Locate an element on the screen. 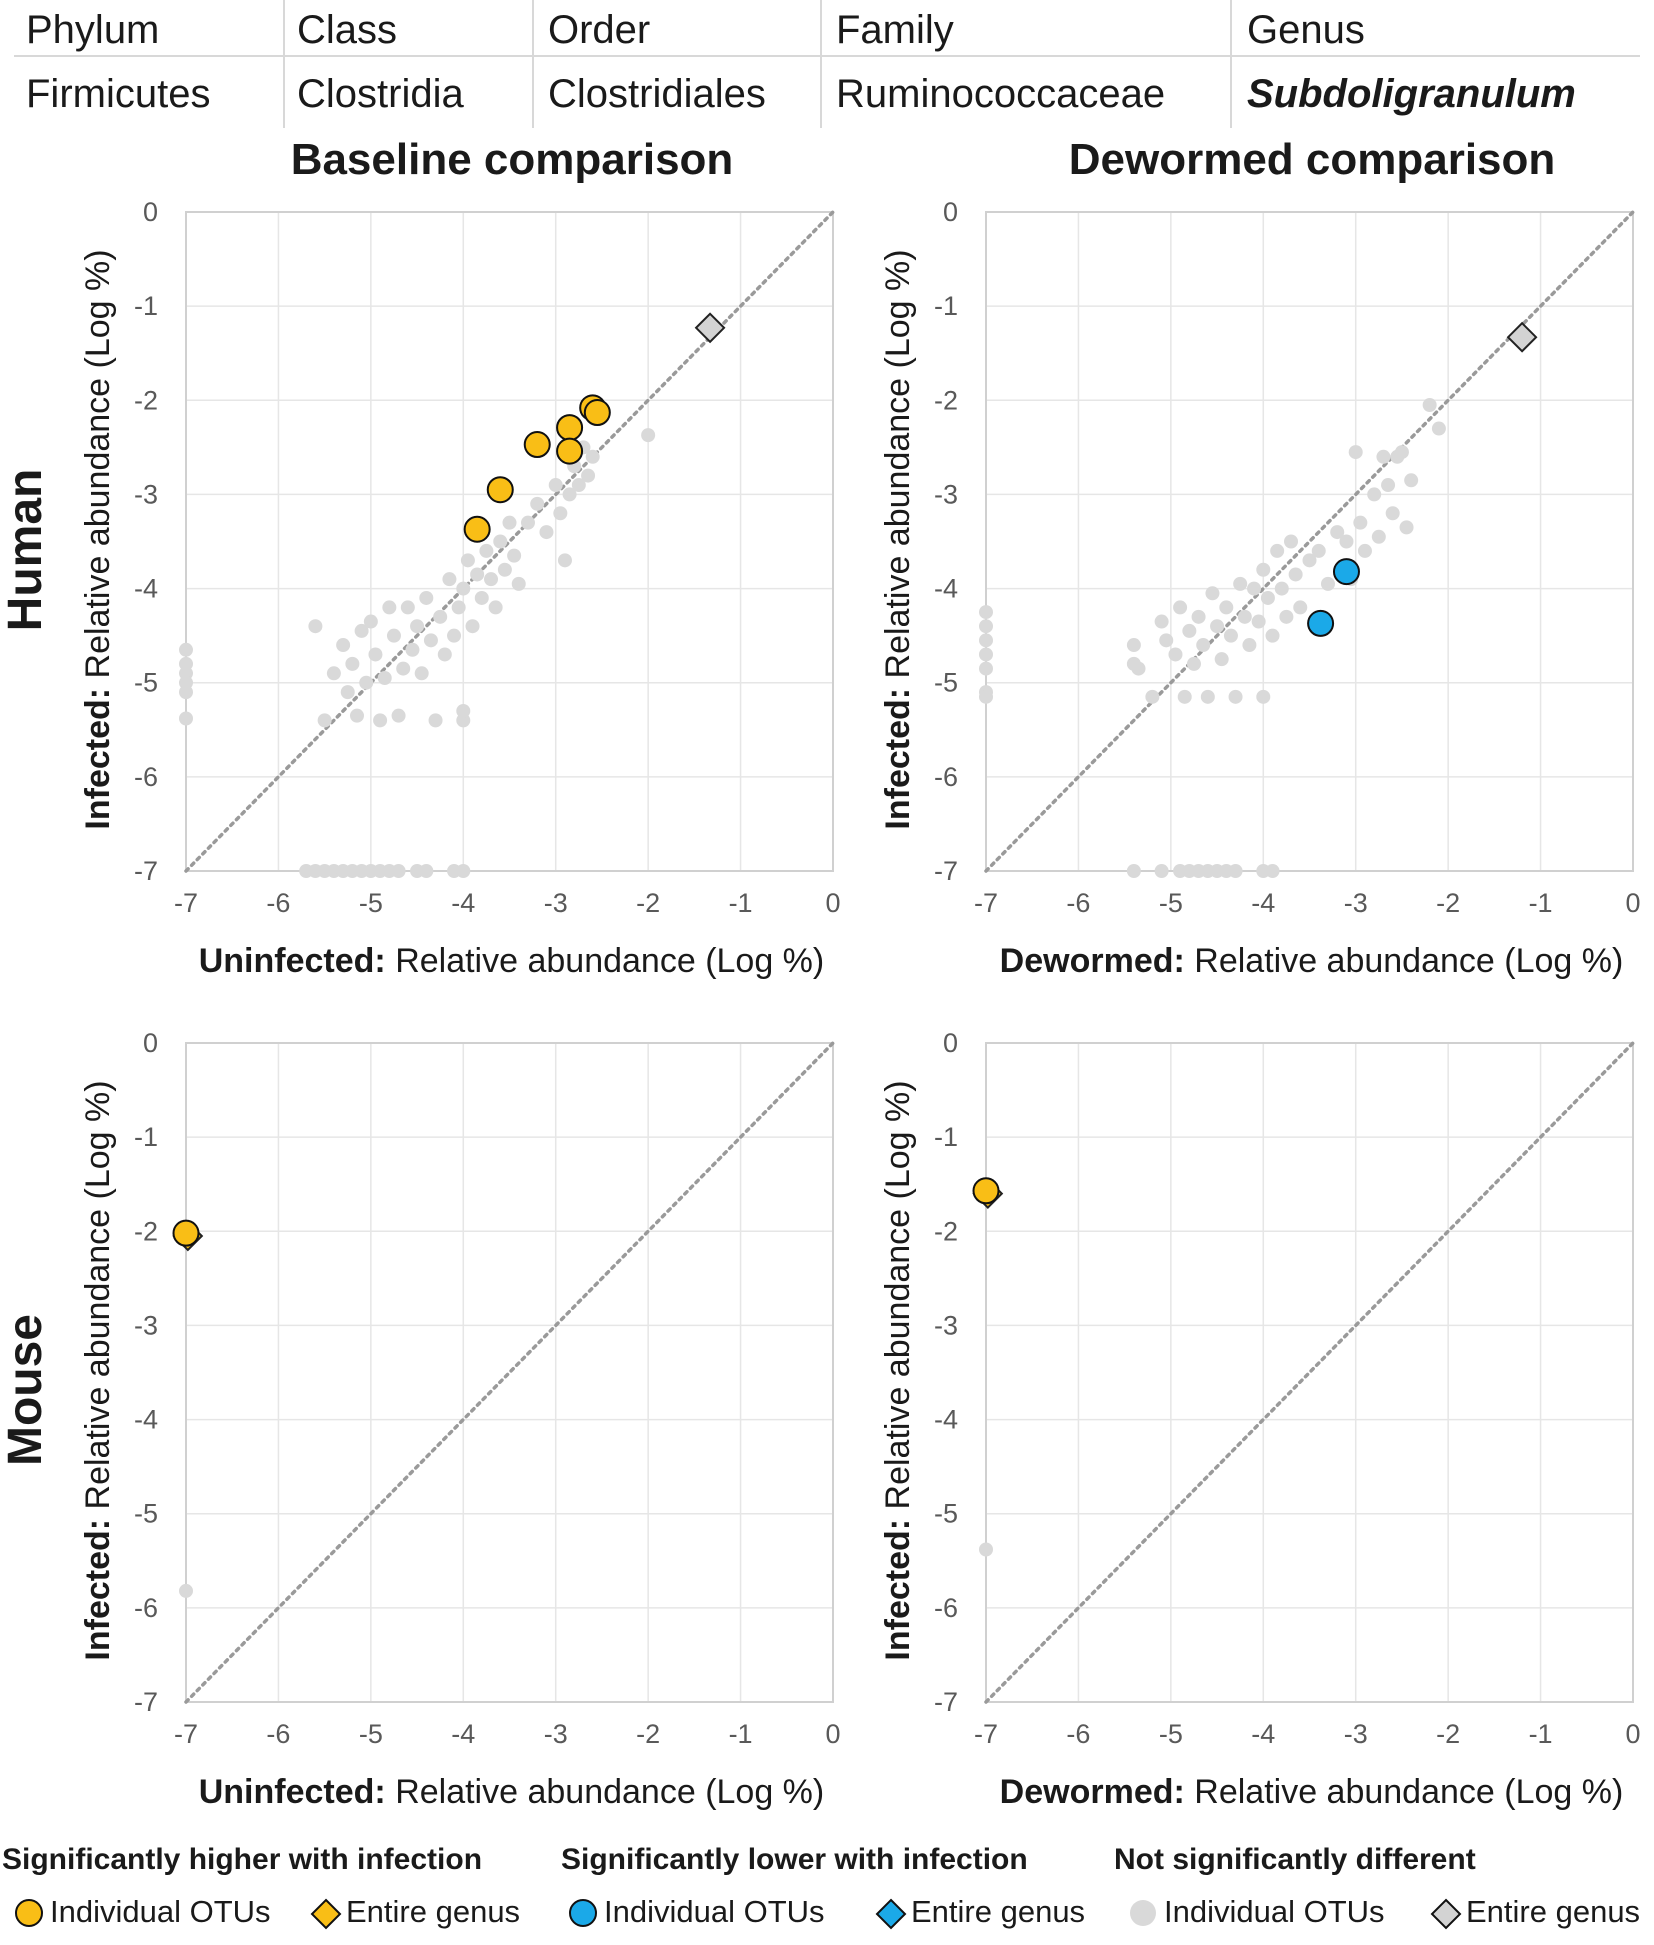 This screenshot has width=1654, height=1945. x-tick-label: -6 is located at coordinates (1078, 1734).